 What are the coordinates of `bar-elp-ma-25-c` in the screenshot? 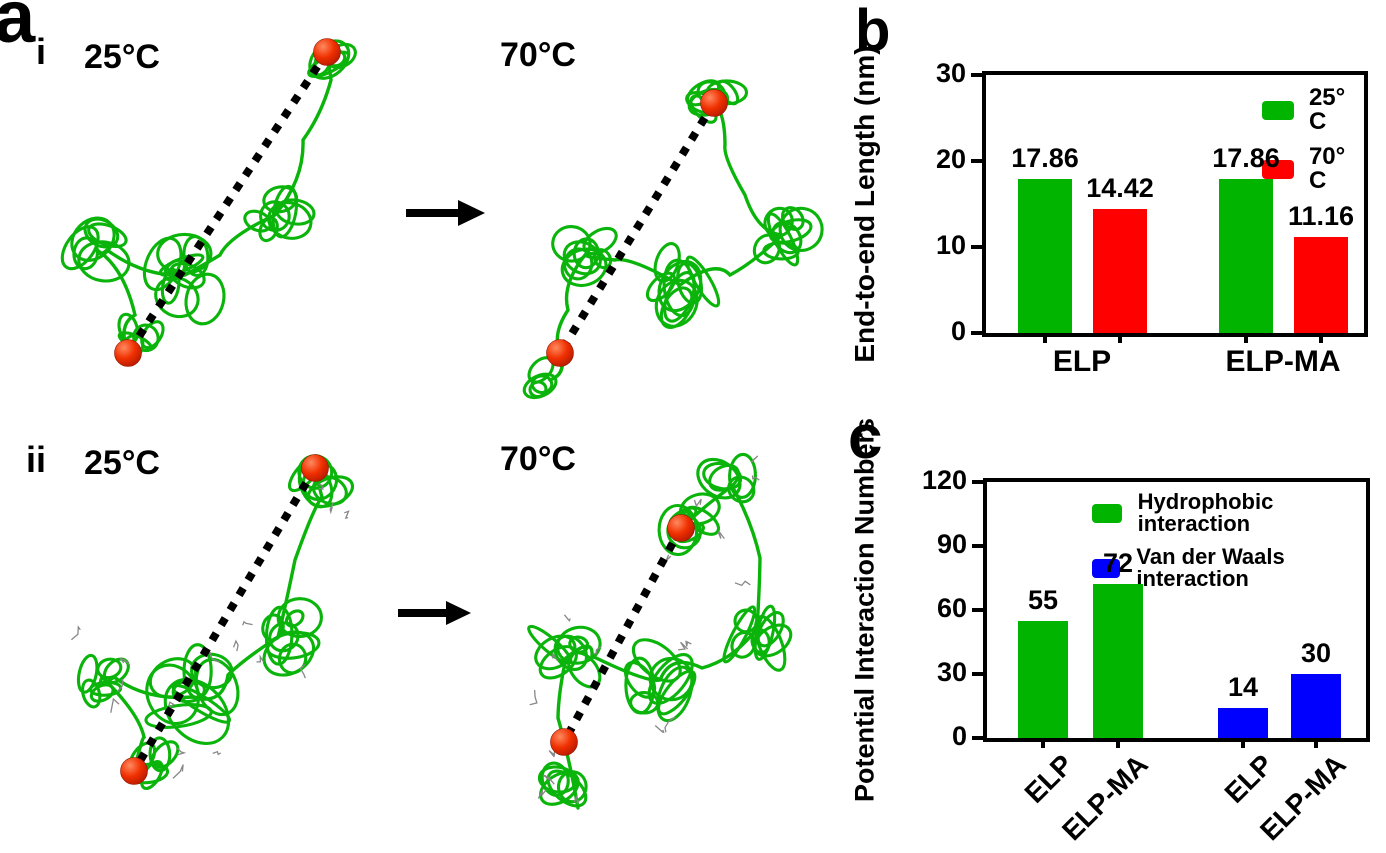 It's located at (1246, 256).